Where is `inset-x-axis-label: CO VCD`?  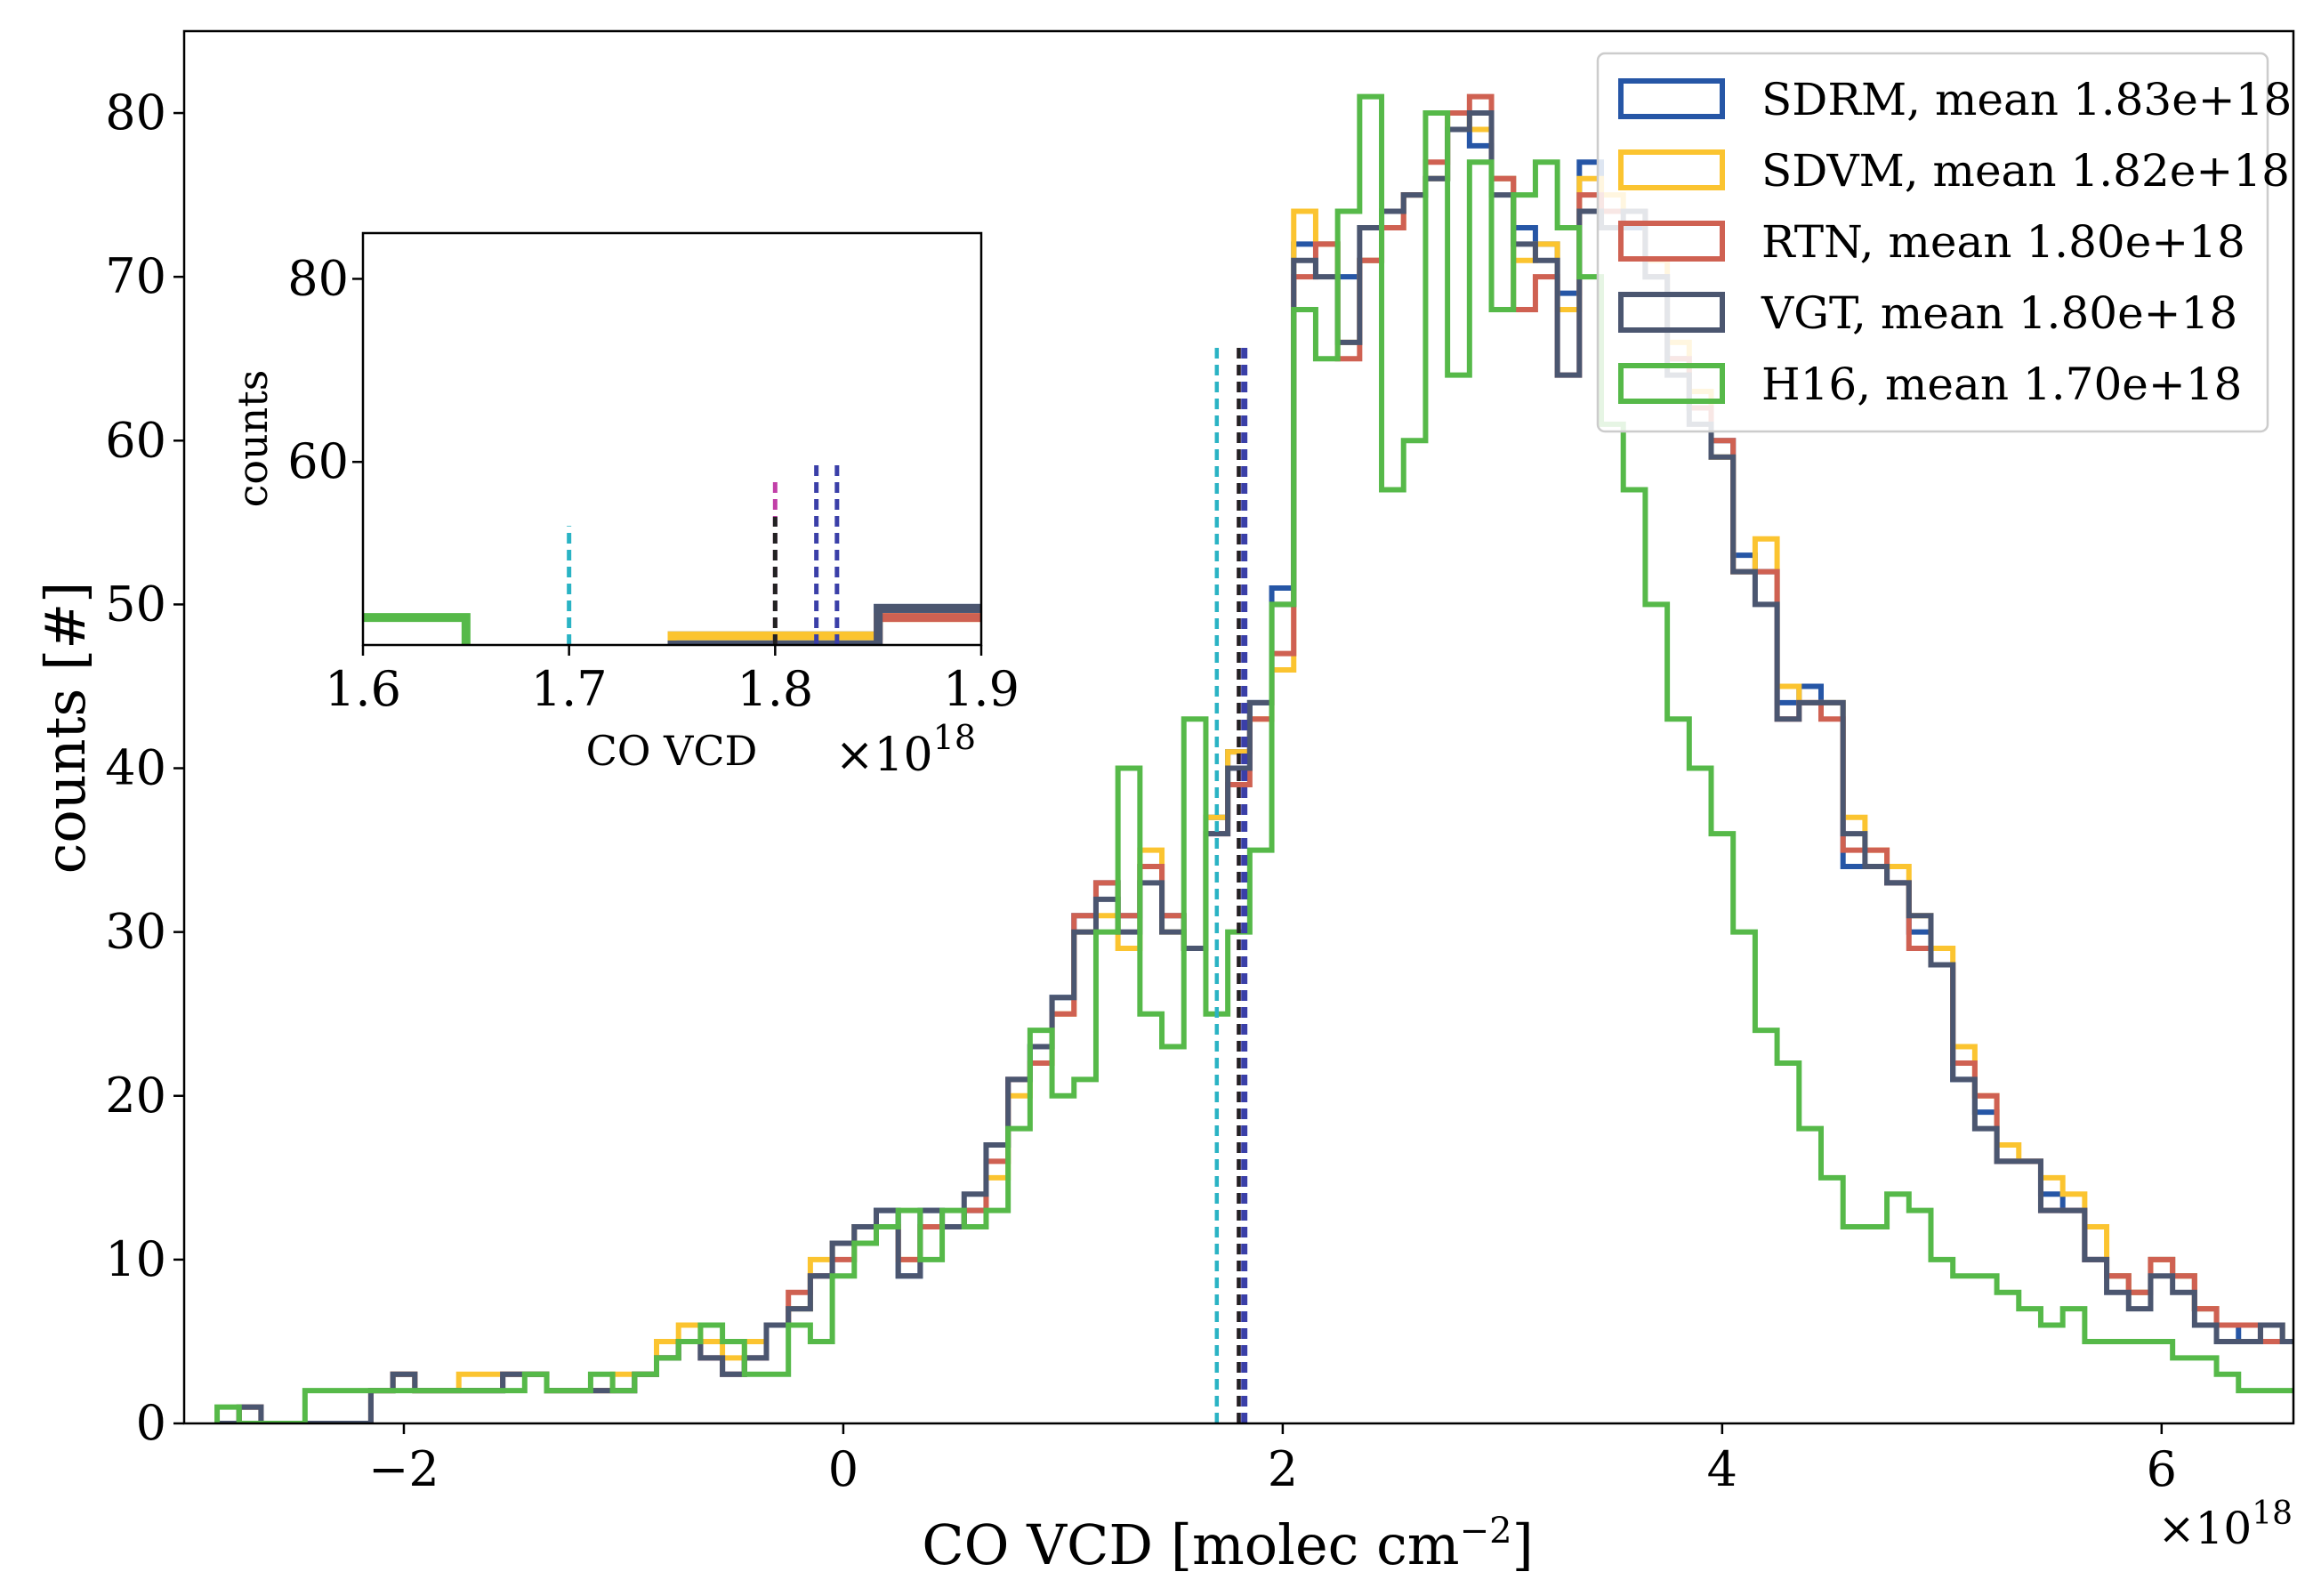 inset-x-axis-label: CO VCD is located at coordinates (672, 751).